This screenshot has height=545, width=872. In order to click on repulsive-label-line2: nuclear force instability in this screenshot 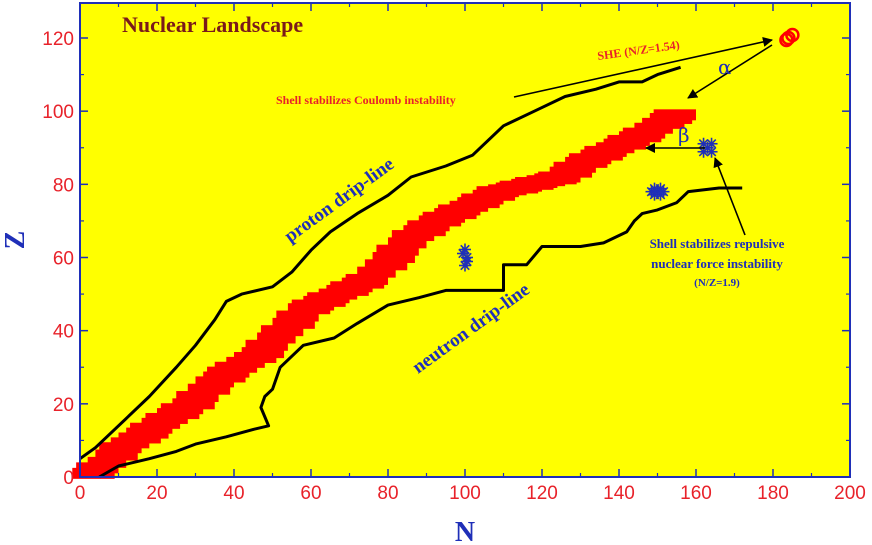, I will do `click(717, 263)`.